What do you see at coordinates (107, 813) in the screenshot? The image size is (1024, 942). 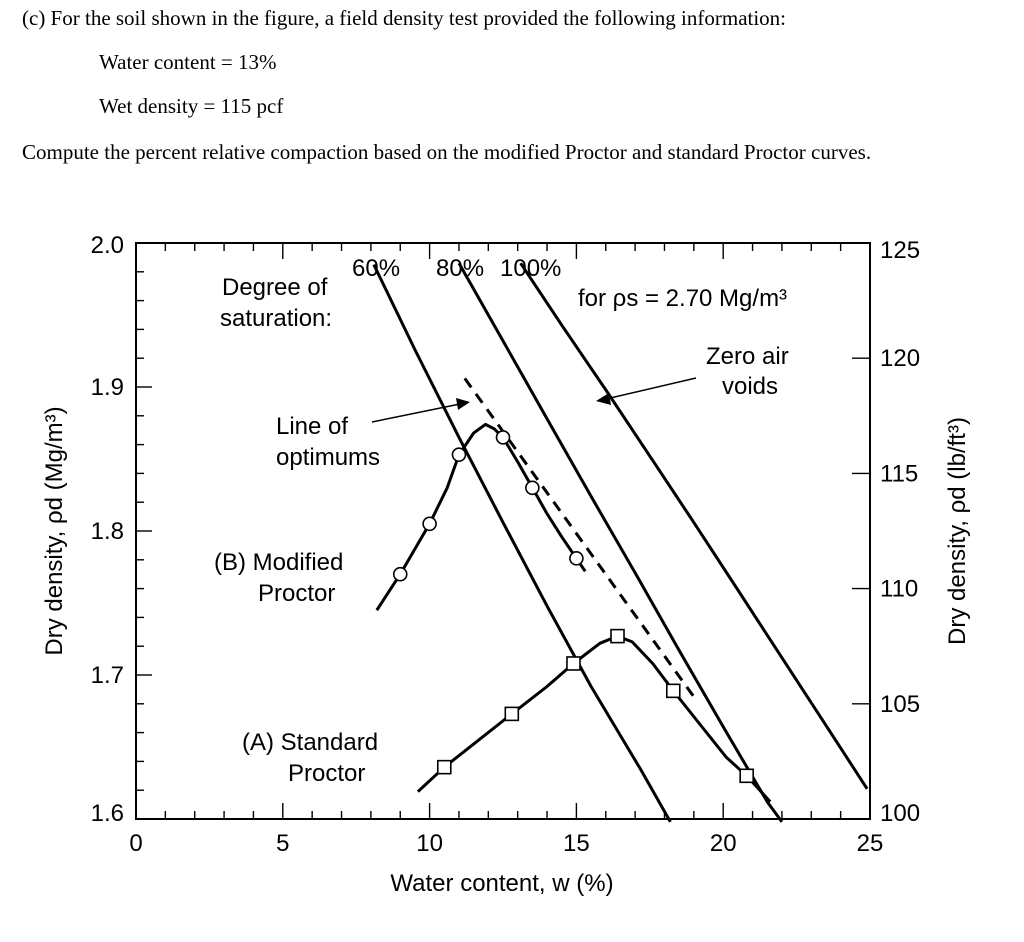 I see `y-left-tick-label: 1.6` at bounding box center [107, 813].